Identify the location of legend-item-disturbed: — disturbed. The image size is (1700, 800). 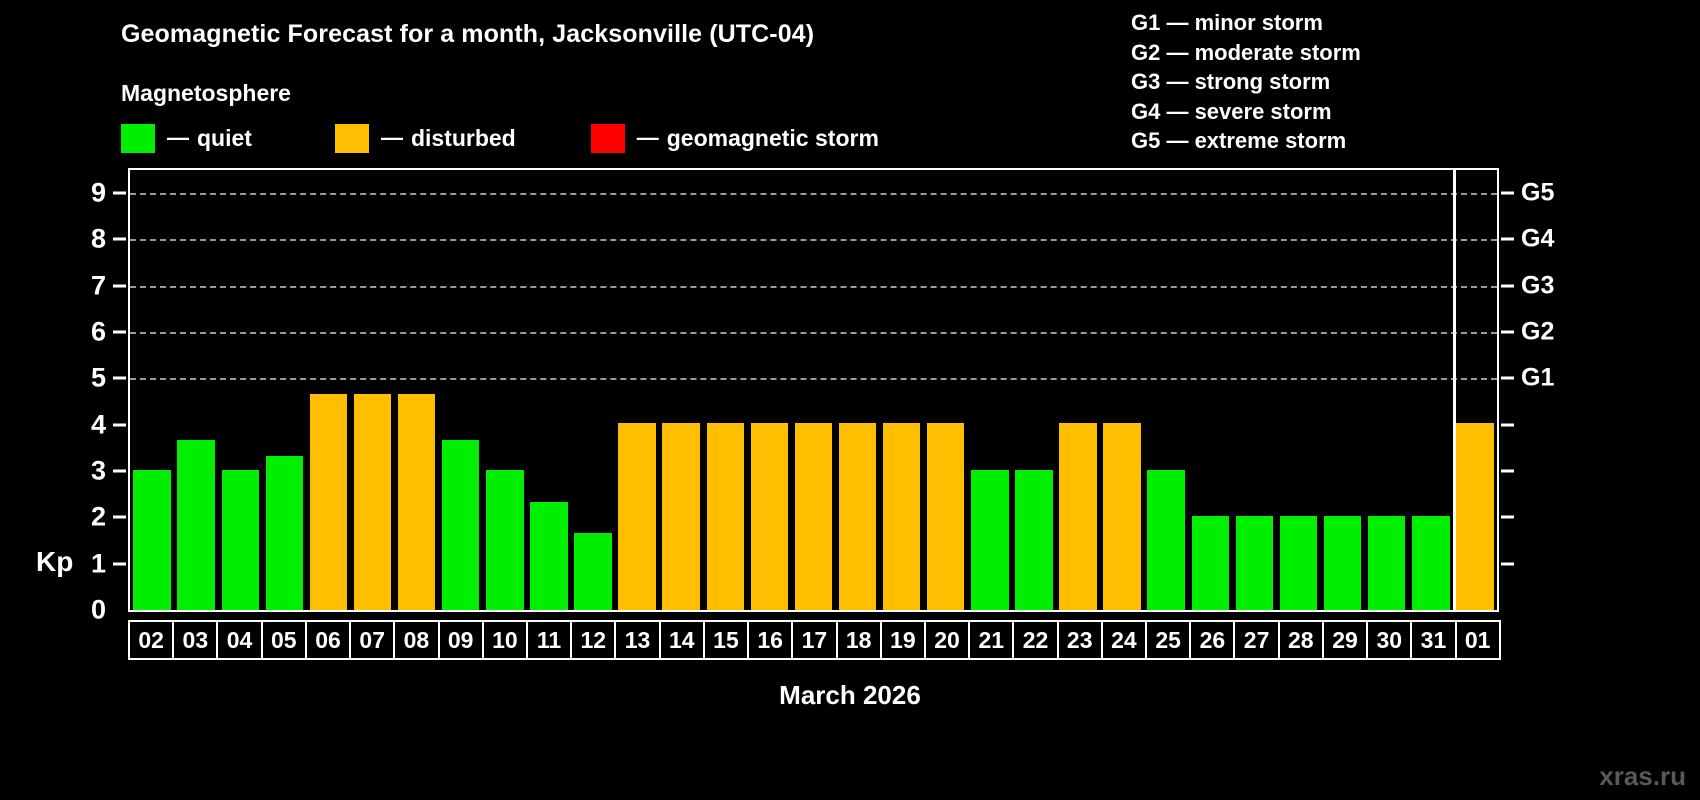
(425, 138).